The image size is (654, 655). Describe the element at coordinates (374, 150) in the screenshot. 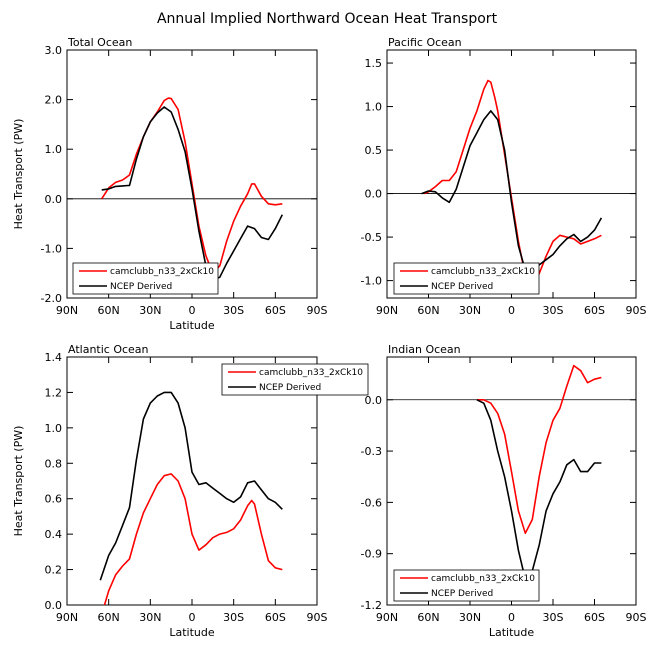

I see `y-tick-label: 0.5` at that location.